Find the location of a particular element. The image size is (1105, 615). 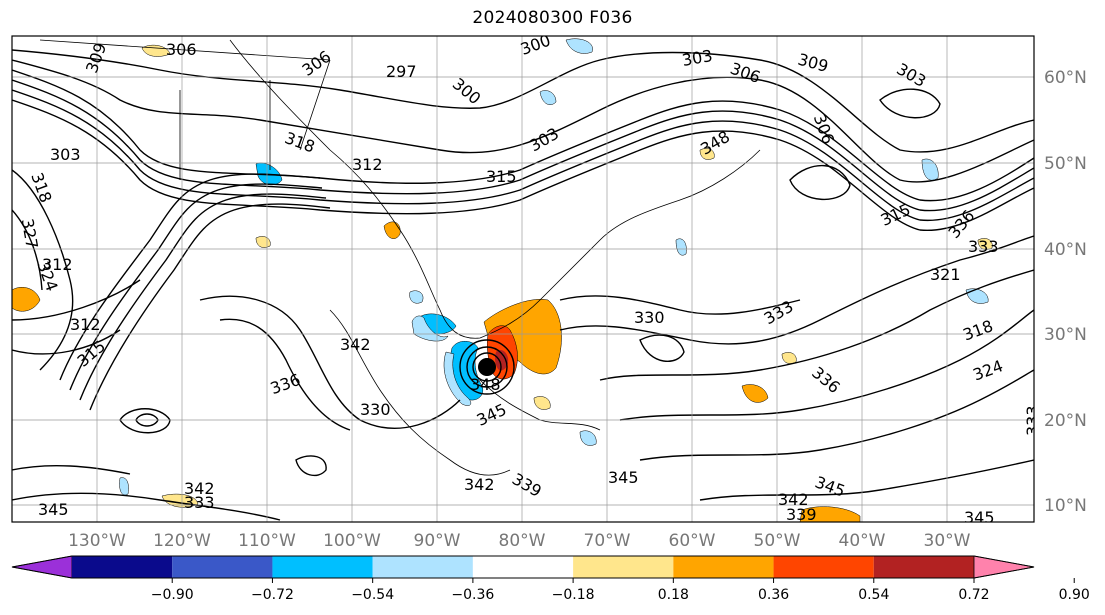

lat-label: 50°N is located at coordinates (1065, 164).